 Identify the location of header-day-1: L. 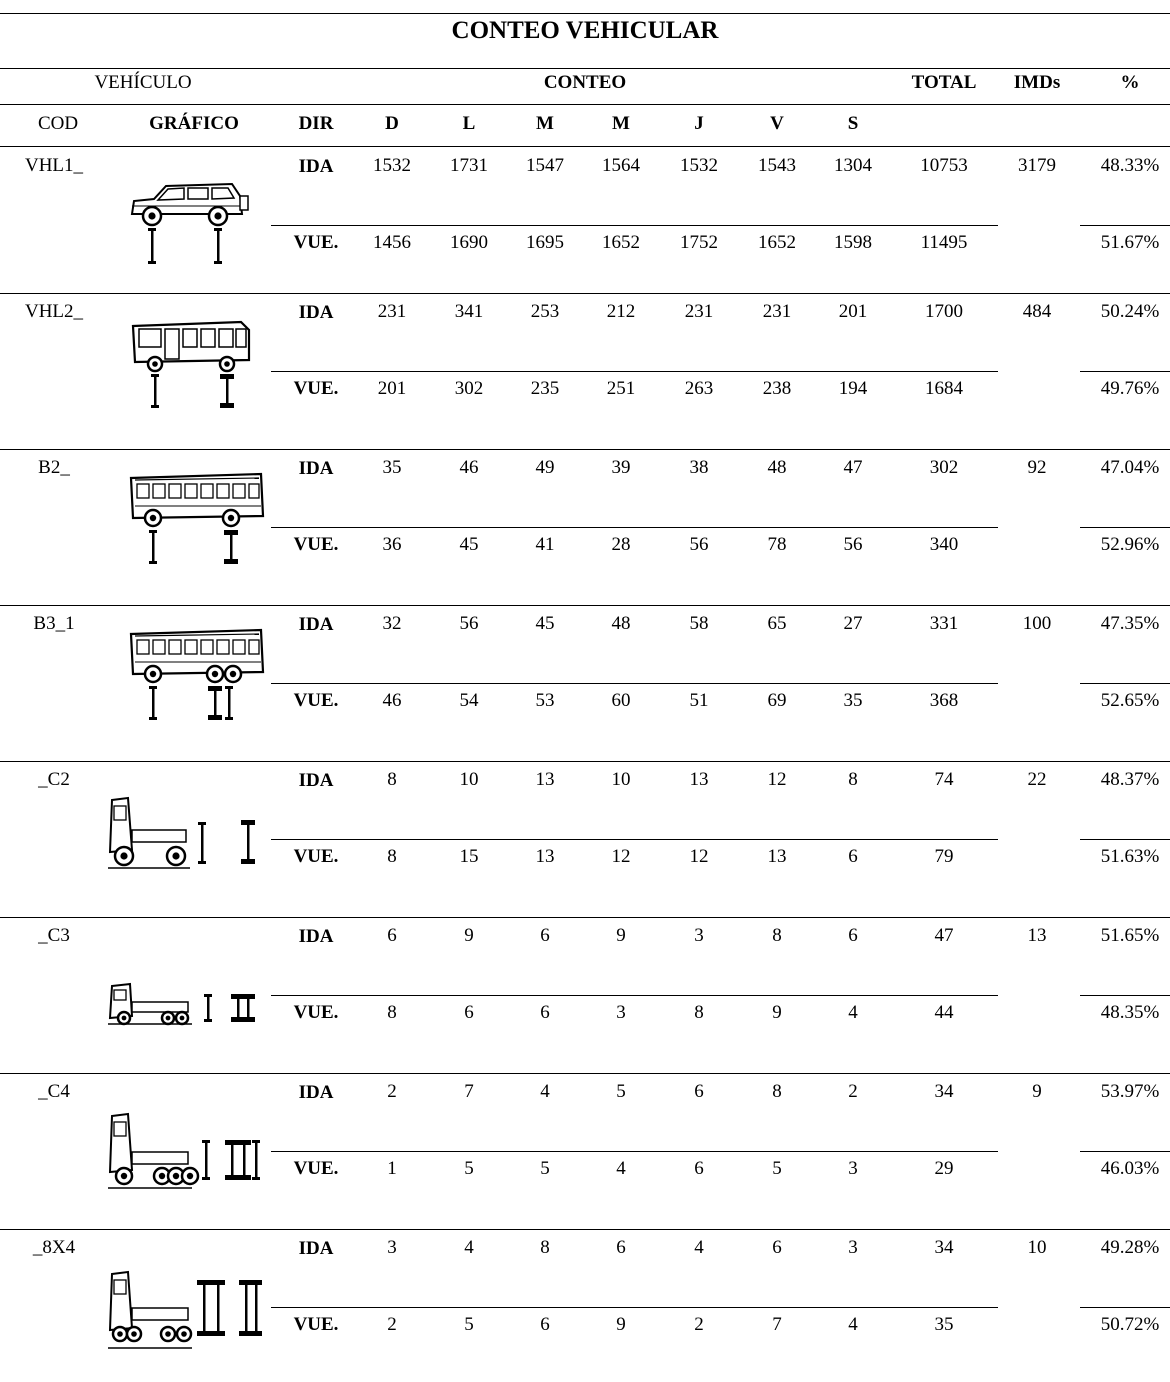
(469, 123).